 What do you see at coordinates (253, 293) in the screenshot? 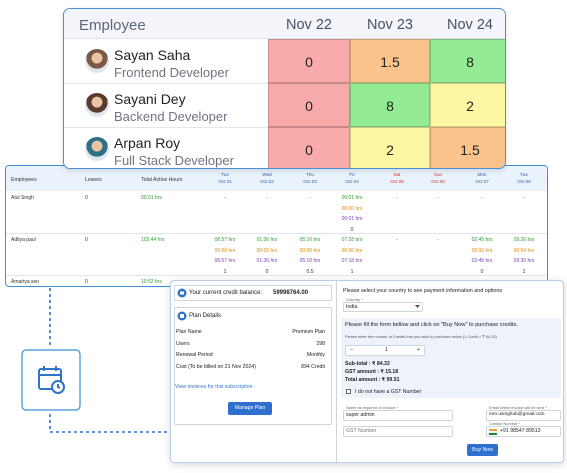
I see `balance-bar` at bounding box center [253, 293].